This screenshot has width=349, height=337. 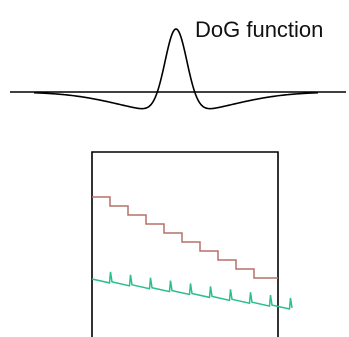 What do you see at coordinates (185, 237) in the screenshot?
I see `upper-staircase-trace` at bounding box center [185, 237].